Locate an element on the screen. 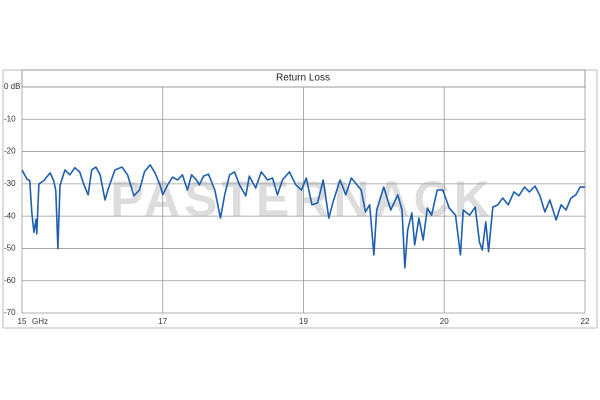 The height and width of the screenshot is (400, 600). y-tick-label: -30 is located at coordinates (10, 183).